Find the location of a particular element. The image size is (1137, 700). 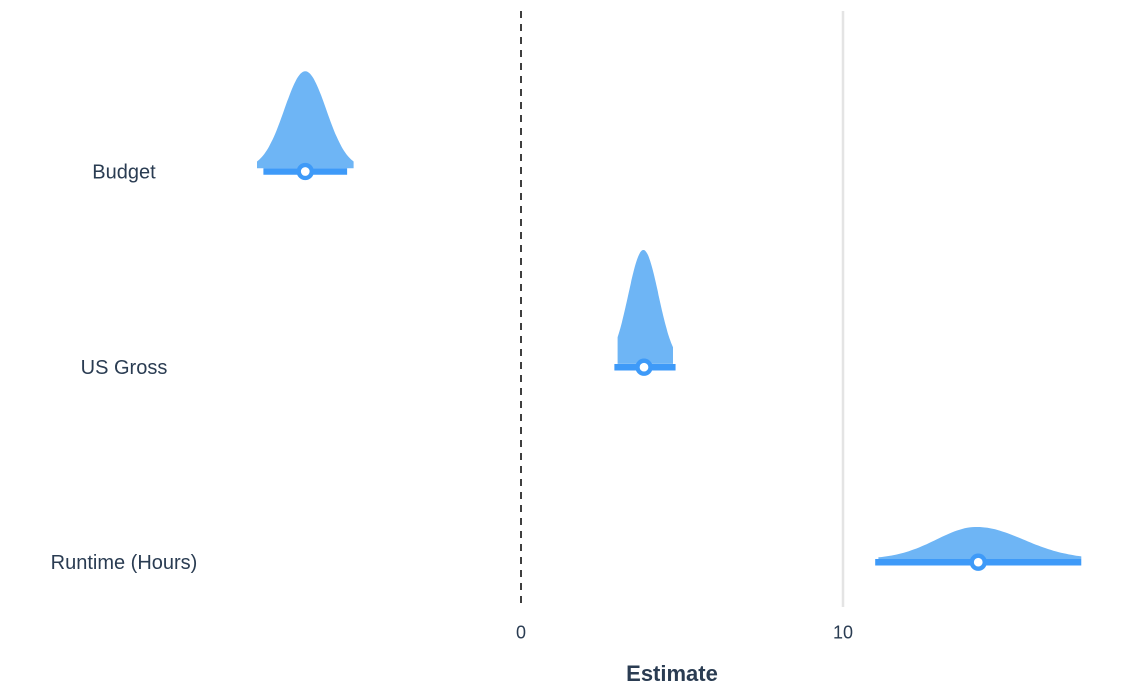

category-label-1: Budget is located at coordinates (124, 173).